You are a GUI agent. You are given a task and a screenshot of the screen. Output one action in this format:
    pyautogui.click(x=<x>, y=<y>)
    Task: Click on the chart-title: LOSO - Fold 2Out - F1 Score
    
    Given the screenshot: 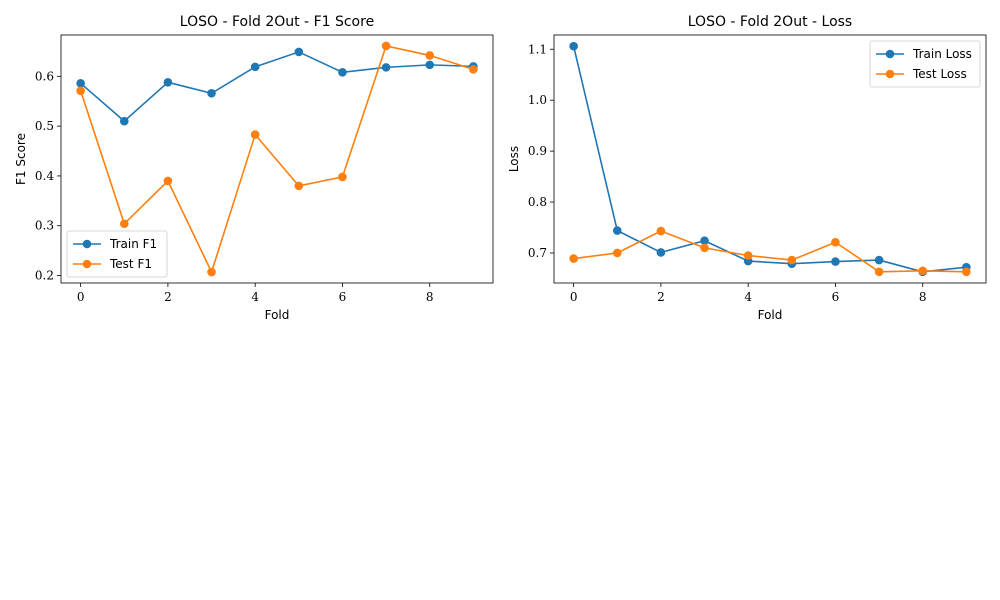 What is the action you would take?
    pyautogui.click(x=277, y=22)
    